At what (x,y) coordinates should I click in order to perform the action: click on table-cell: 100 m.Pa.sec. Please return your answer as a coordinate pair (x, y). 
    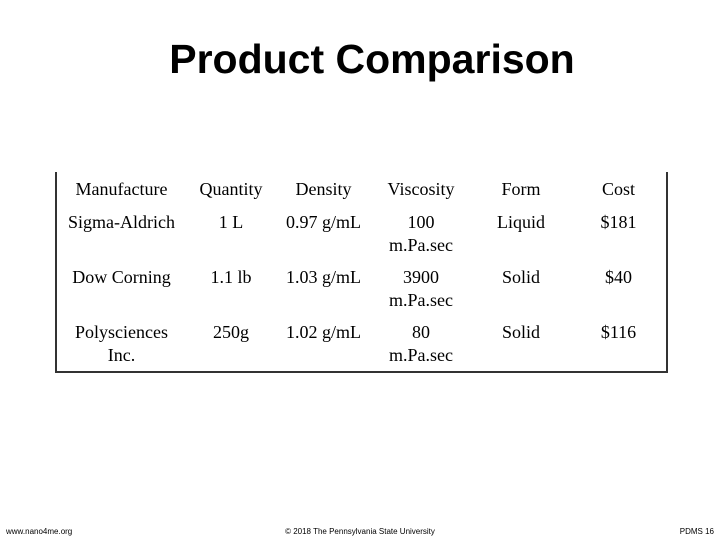
    Looking at the image, I should click on (421, 233).